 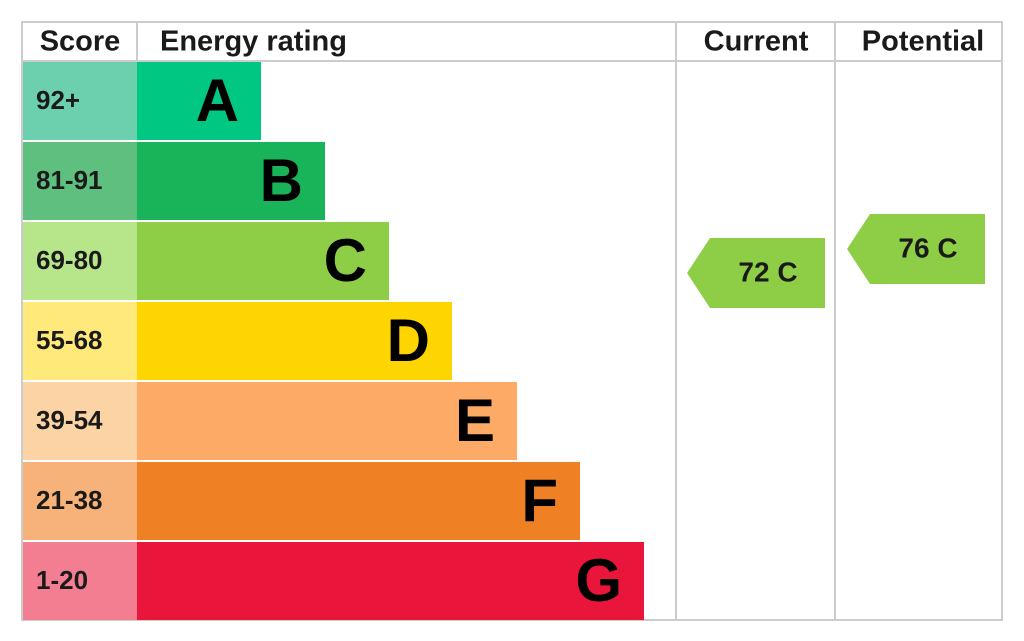 What do you see at coordinates (281, 180) in the screenshot?
I see `rating-letter: B` at bounding box center [281, 180].